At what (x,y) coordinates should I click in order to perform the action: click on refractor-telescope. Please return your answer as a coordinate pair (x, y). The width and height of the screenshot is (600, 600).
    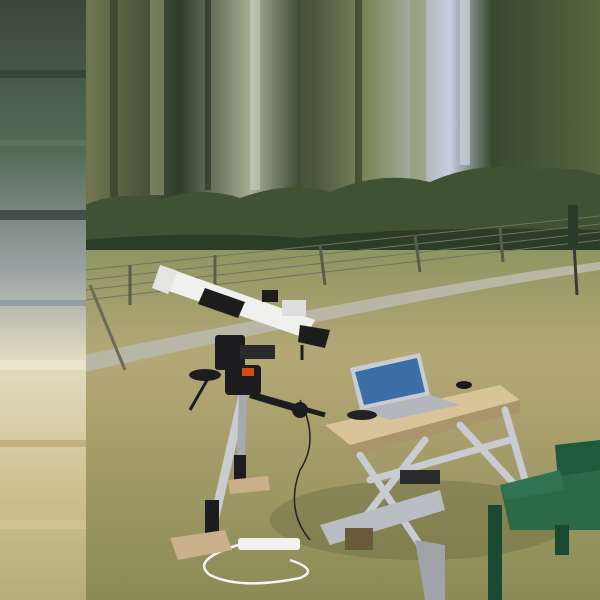
    Looking at the image, I should click on (241, 312).